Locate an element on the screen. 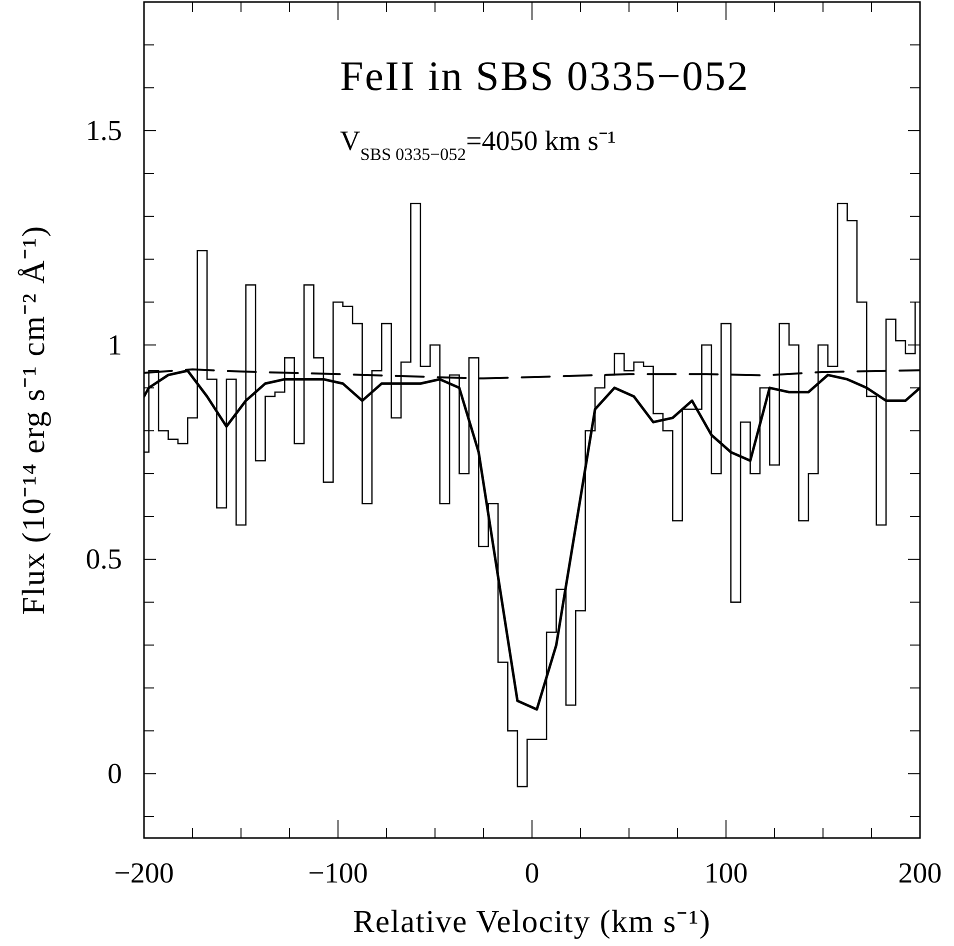  y-axis-title: Flux (10⁻¹⁴ erg s⁻¹ cm⁻² Å⁻¹) is located at coordinates (33, 420).